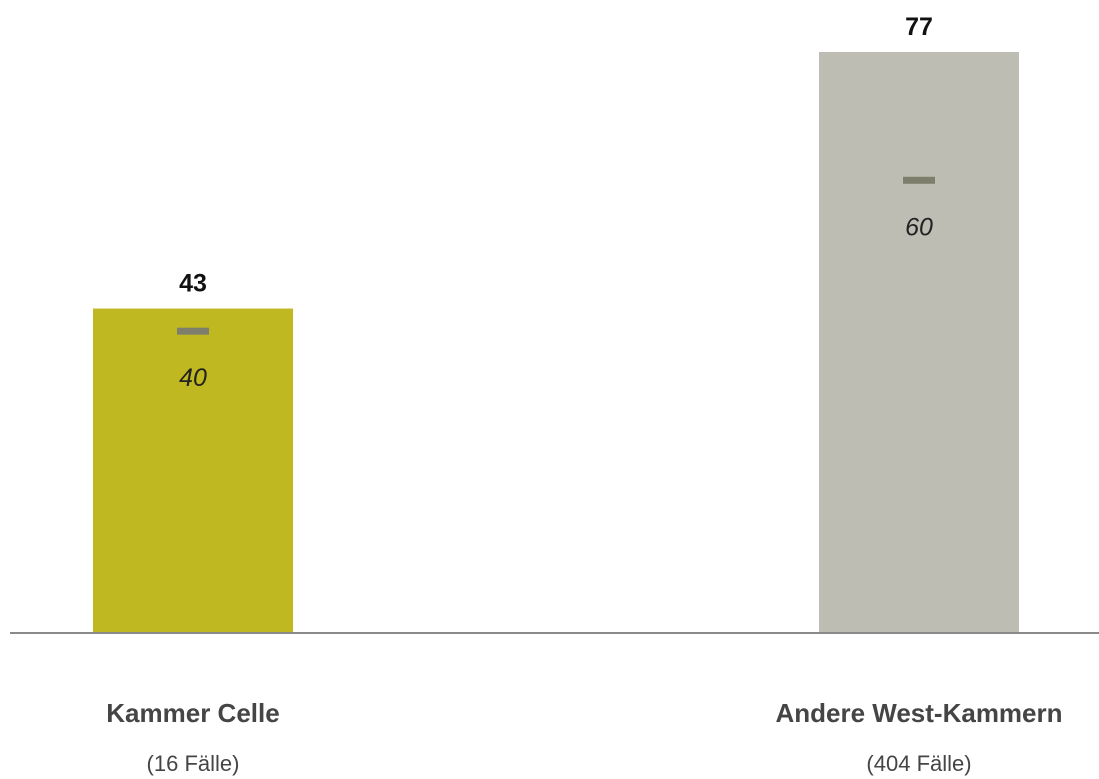 The width and height of the screenshot is (1099, 779). Describe the element at coordinates (193, 763) in the screenshot. I see `category-note-kammer-celle: (16 Fälle)` at that location.